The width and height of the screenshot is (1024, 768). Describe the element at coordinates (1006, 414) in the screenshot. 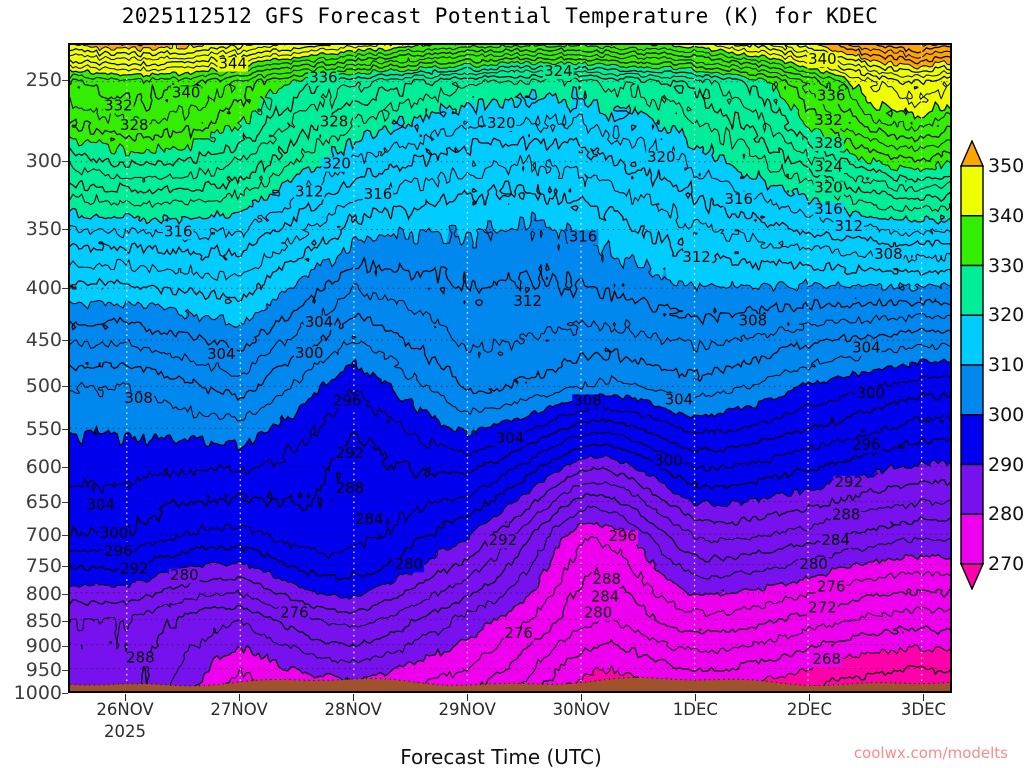

I see `colorbar-tick-label: 300` at that location.